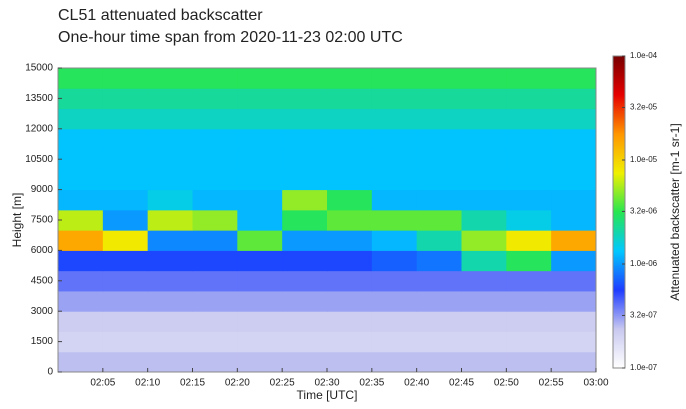  What do you see at coordinates (42, 341) in the screenshot?
I see `y-tick-label: 1500` at bounding box center [42, 341].